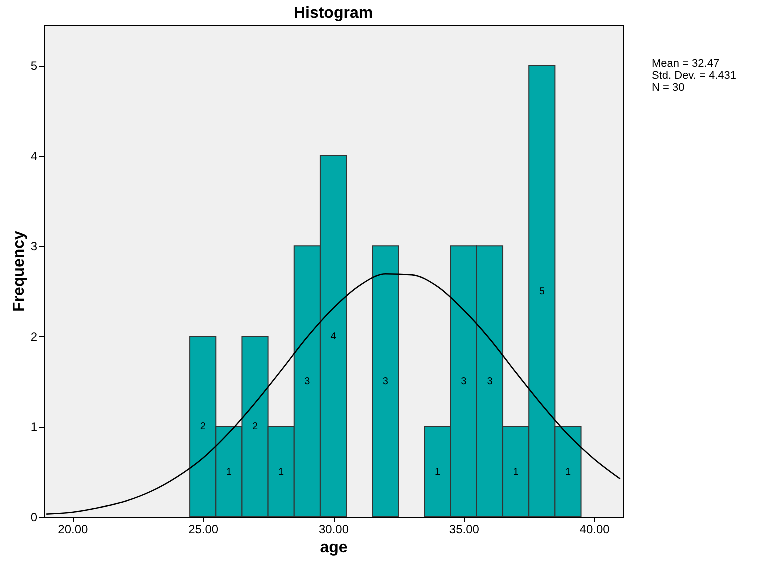 The image size is (768, 566). Describe the element at coordinates (73, 529) in the screenshot. I see `x-tick-label: 20.00` at that location.